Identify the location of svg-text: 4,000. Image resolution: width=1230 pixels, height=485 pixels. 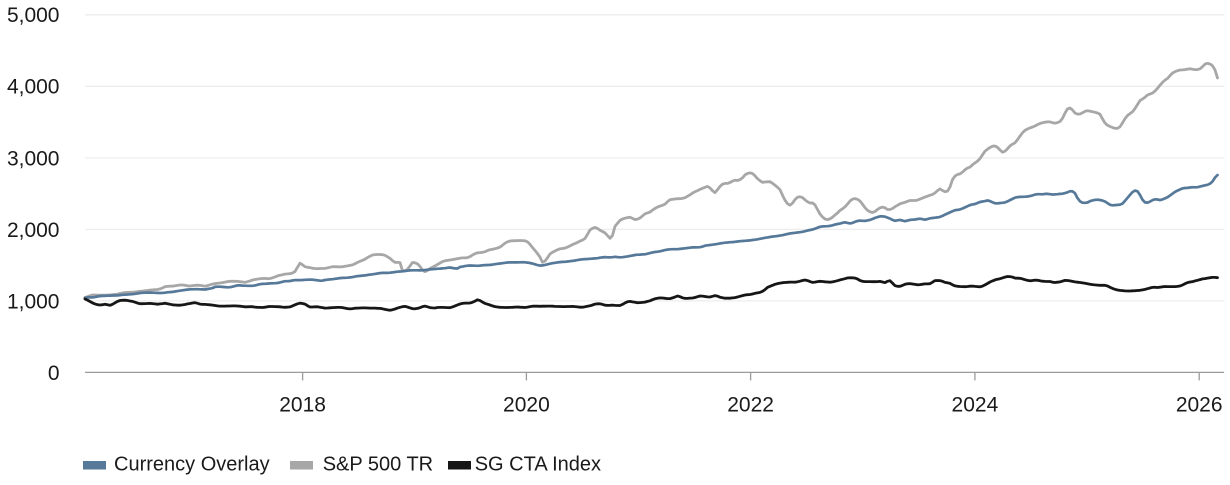
(33, 87).